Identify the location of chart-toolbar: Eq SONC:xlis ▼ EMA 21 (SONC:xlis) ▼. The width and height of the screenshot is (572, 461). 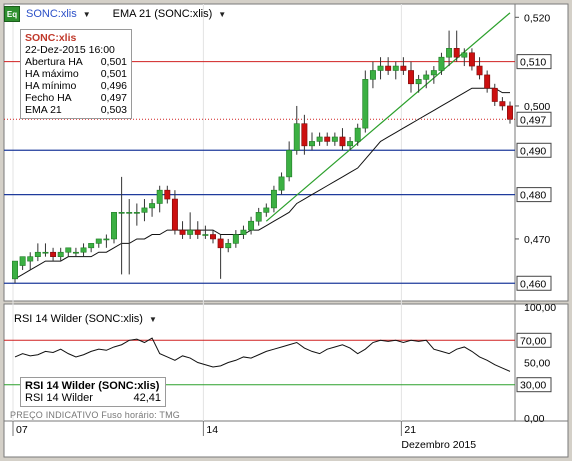
(115, 14).